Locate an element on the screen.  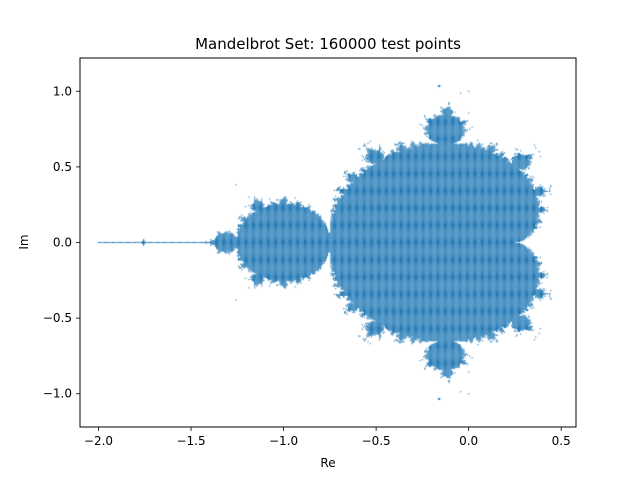
y-axis: −1.0 −0.5 0.0 0.5 1.0 is located at coordinates (61, 242).